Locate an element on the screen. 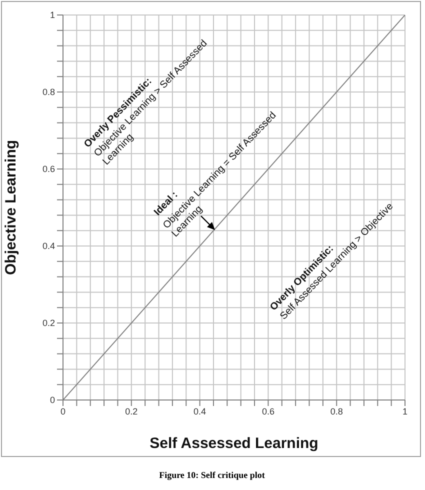 The width and height of the screenshot is (425, 490). x-tick-label: 0.6 is located at coordinates (268, 411).